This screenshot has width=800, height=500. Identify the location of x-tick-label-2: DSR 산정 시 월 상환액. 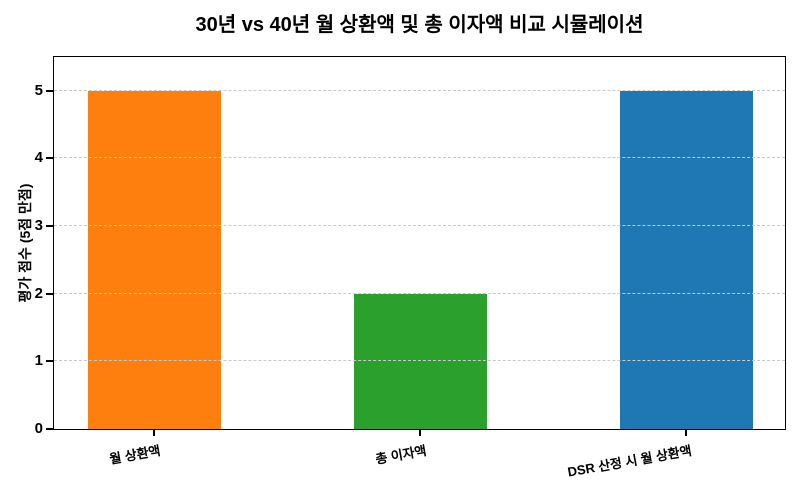
(630, 461).